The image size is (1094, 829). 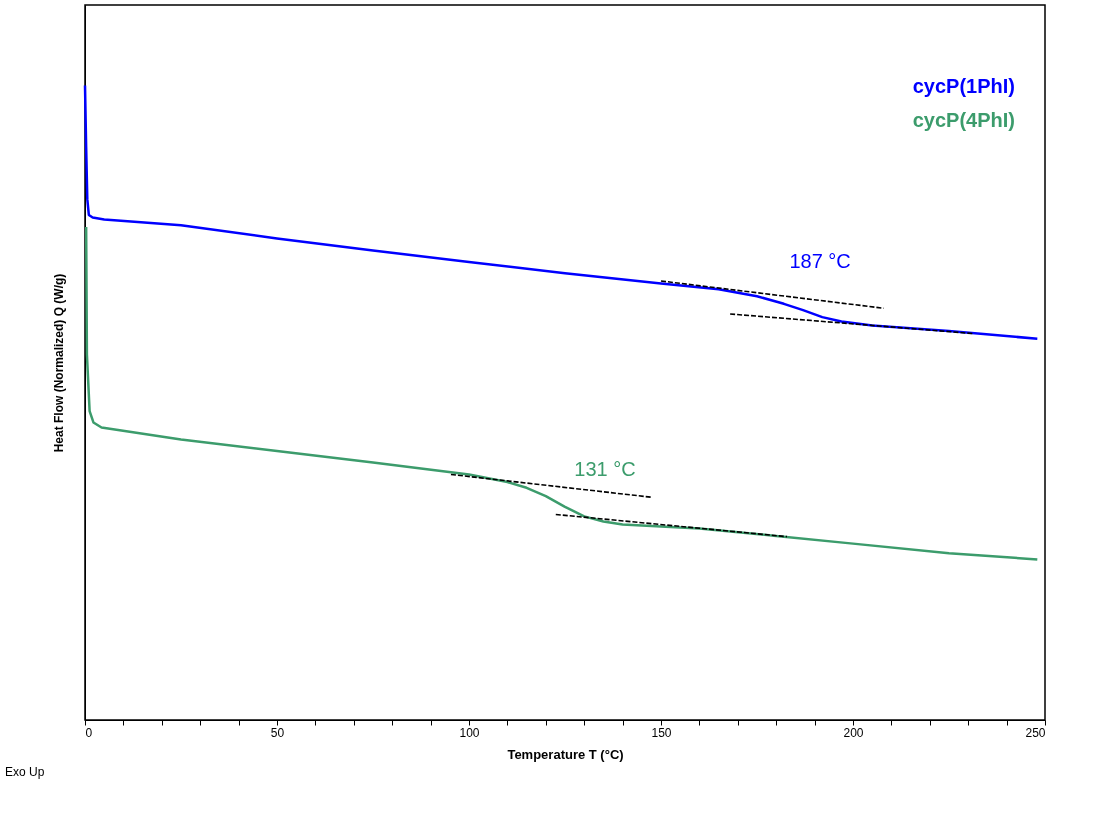 What do you see at coordinates (605, 468) in the screenshot?
I see `annotation: 131 °C` at bounding box center [605, 468].